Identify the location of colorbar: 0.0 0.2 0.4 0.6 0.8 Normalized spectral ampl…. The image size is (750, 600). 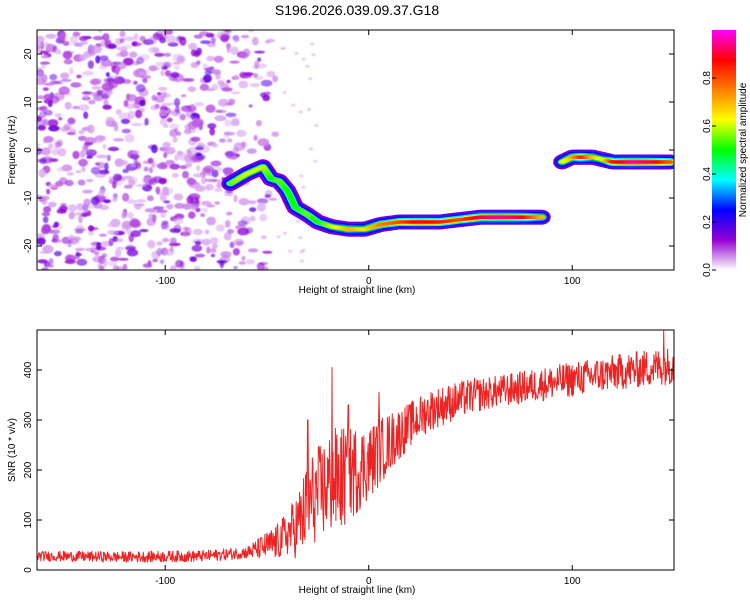
(725, 153).